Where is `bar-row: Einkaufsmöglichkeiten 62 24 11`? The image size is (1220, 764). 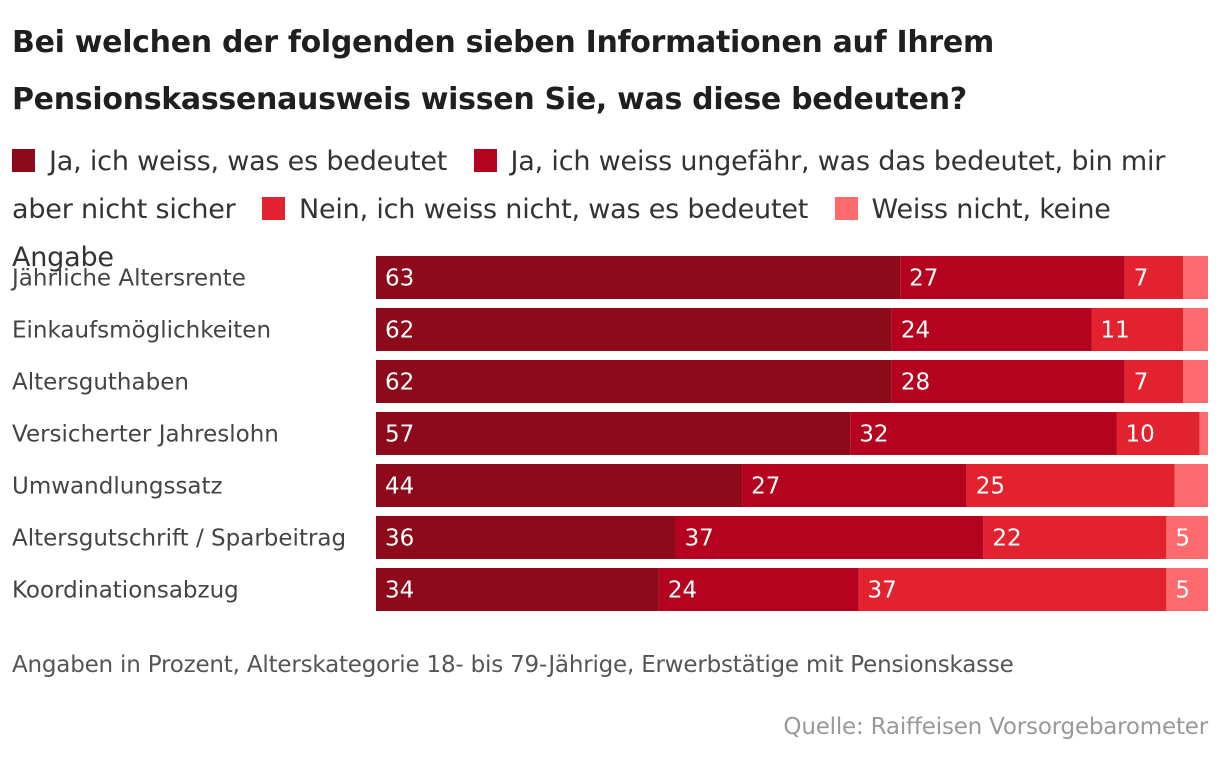
bar-row: Einkaufsmöglichkeiten 62 24 11 is located at coordinates (610, 329).